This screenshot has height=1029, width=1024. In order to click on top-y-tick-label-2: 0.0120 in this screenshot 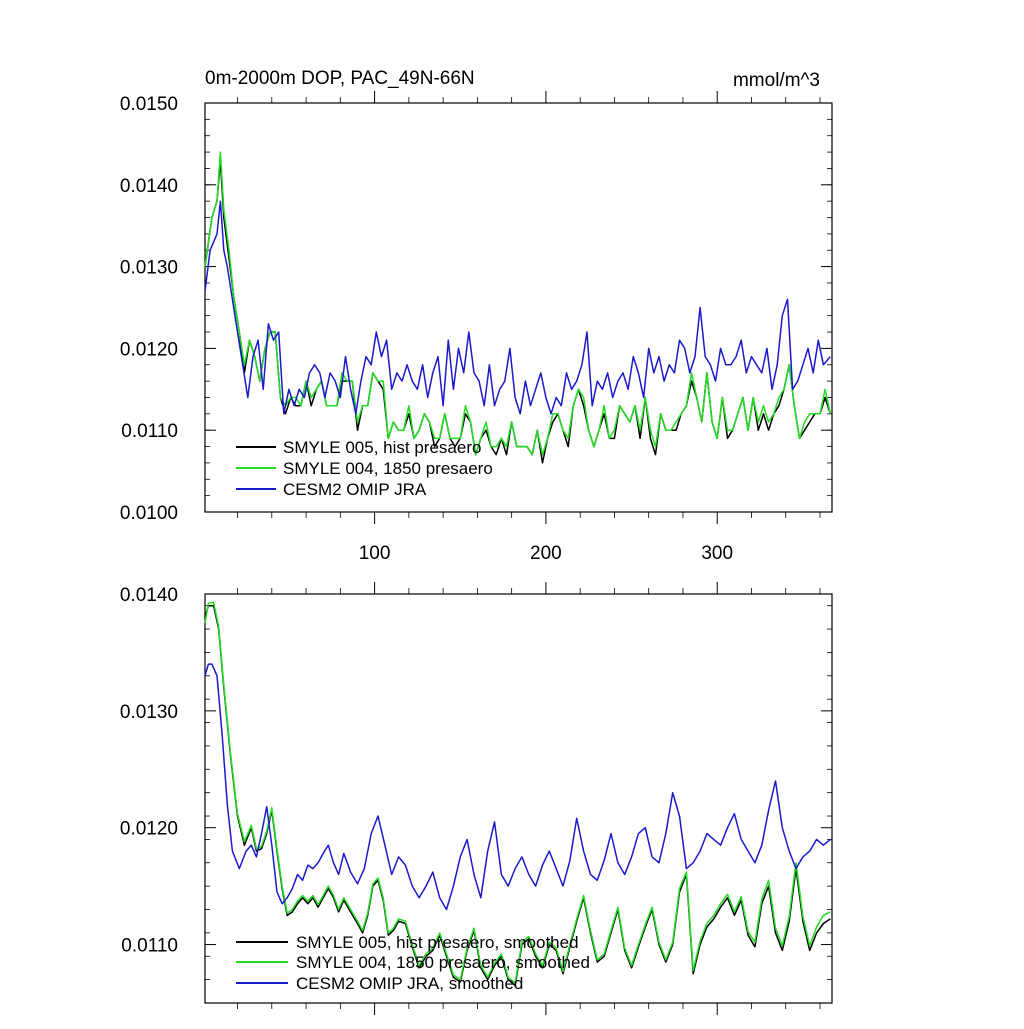, I will do `click(149, 349)`.